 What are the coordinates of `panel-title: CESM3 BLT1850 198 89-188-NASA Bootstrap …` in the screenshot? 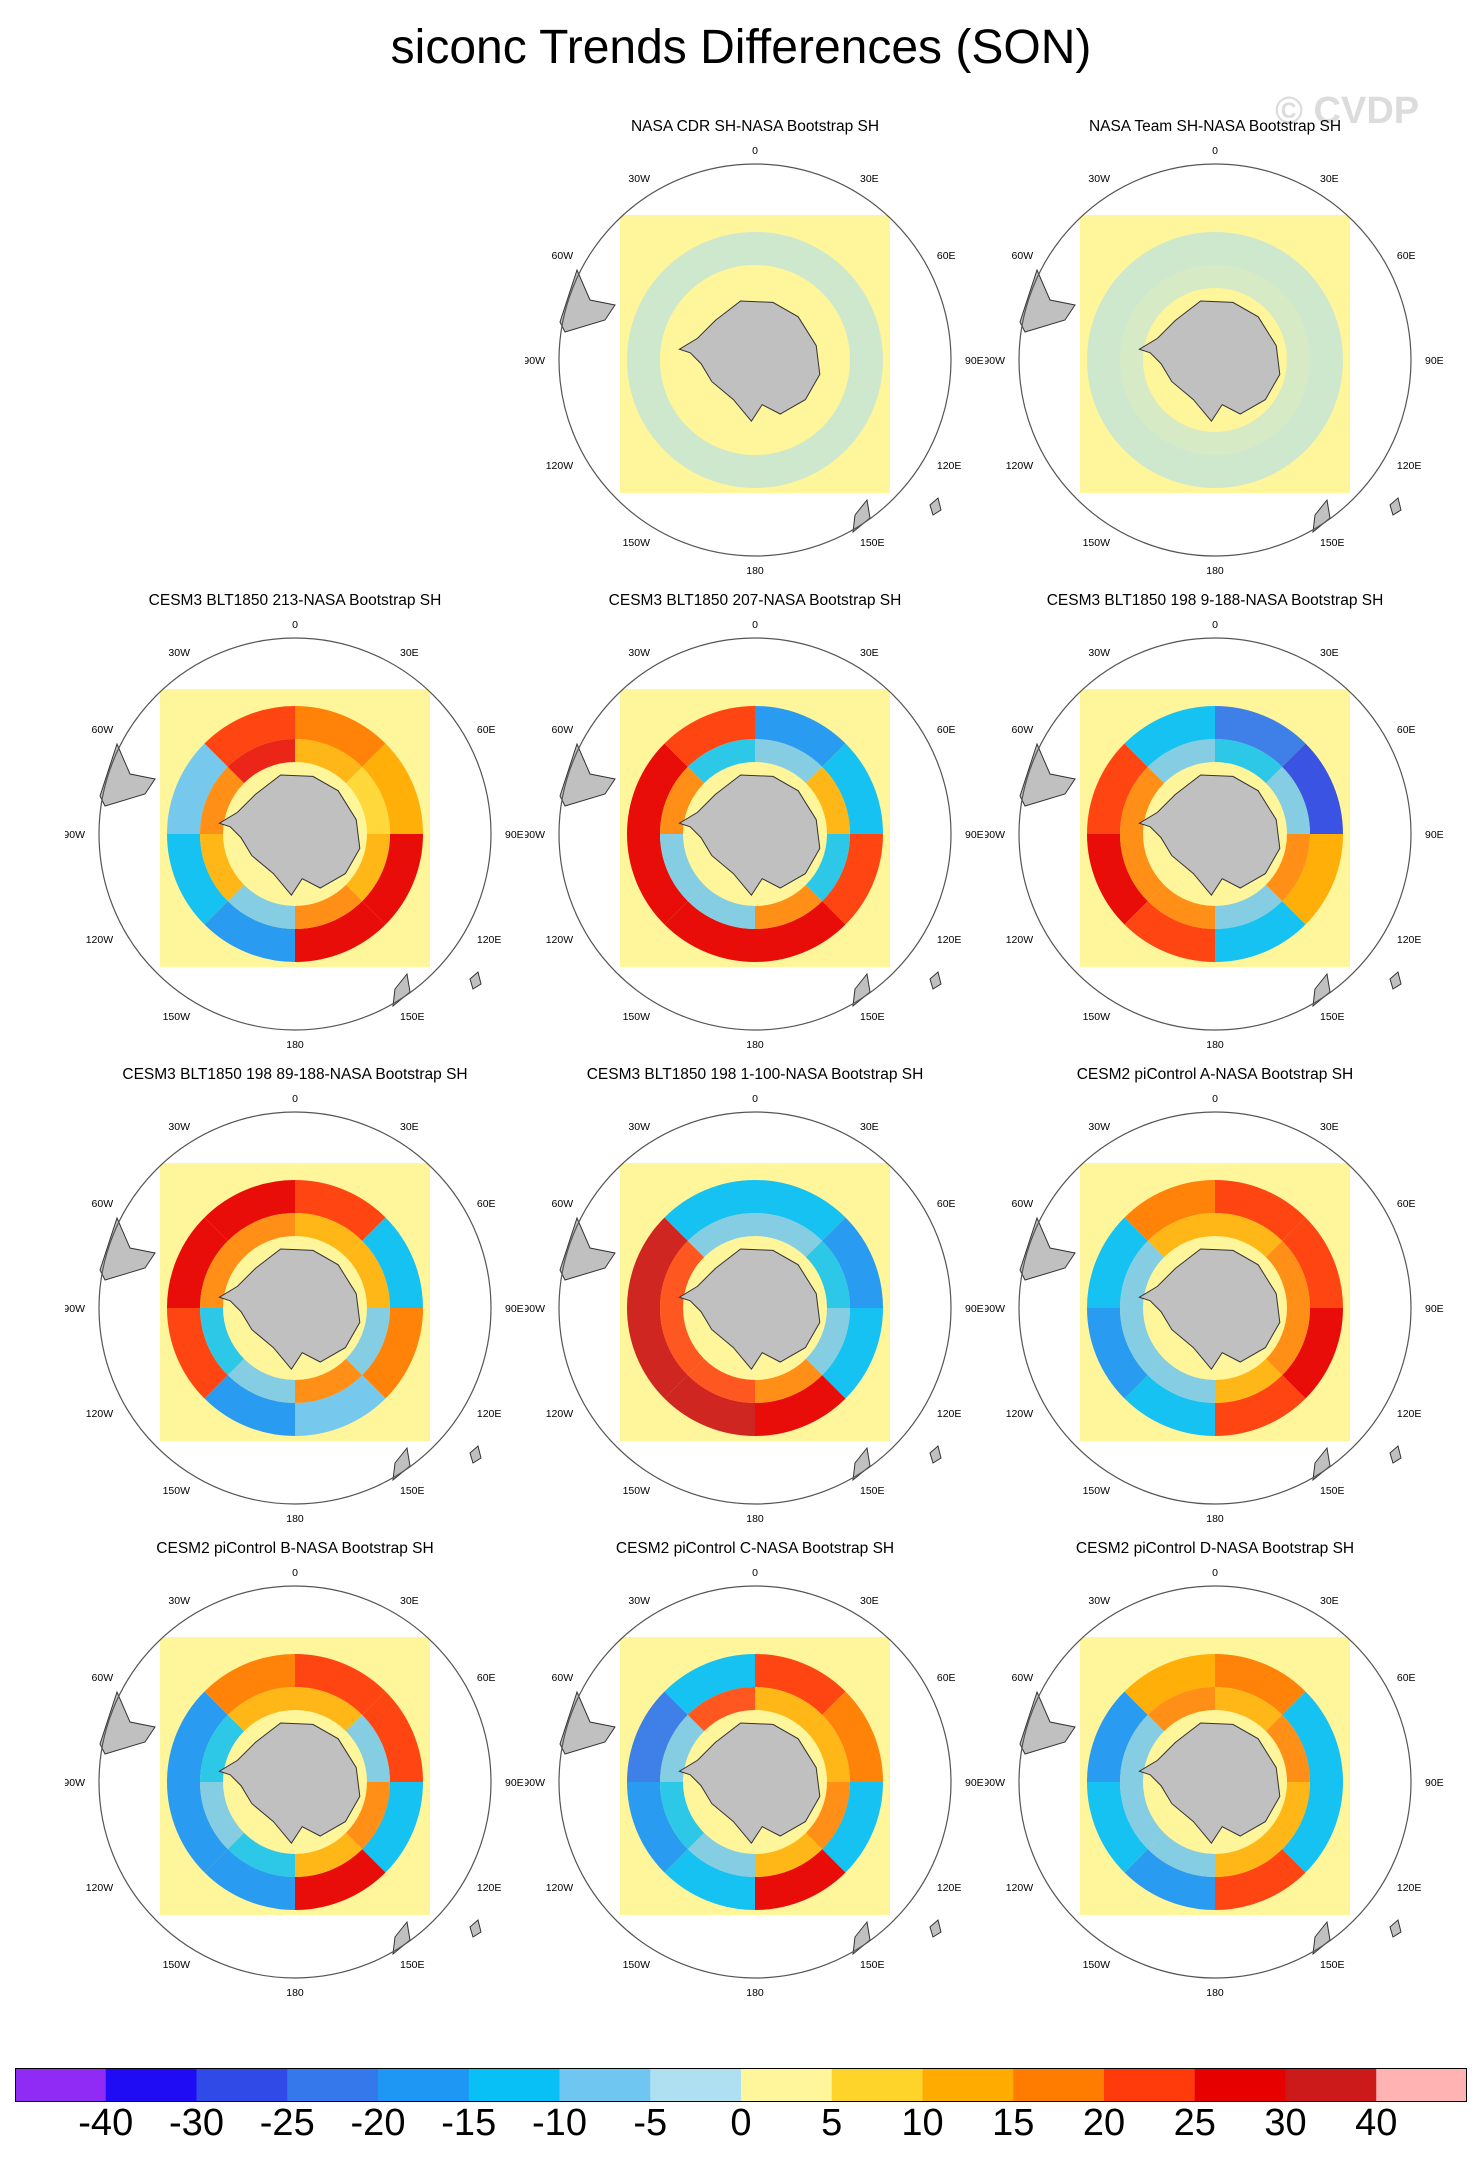 It's located at (295, 1074).